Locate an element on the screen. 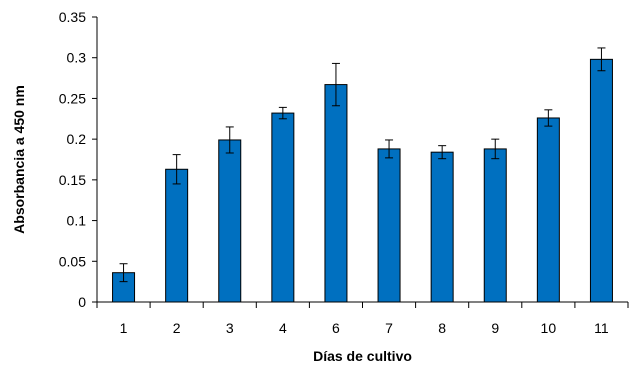 The image size is (631, 371). y-tick-label: 0 is located at coordinates (82, 302).